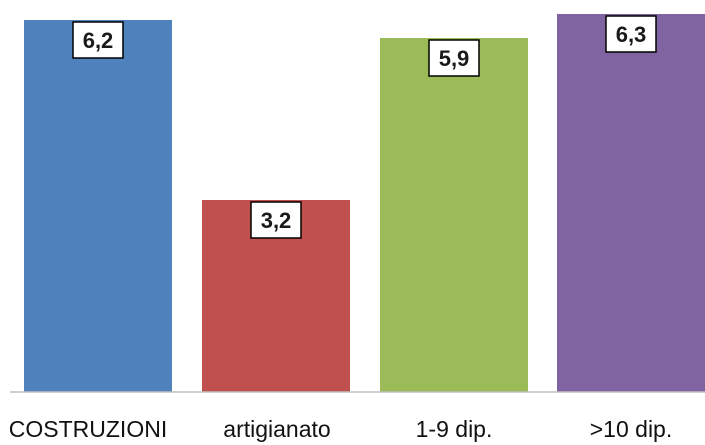 This screenshot has height=445, width=705. I want to click on value-label-0: 6,2, so click(98, 40).